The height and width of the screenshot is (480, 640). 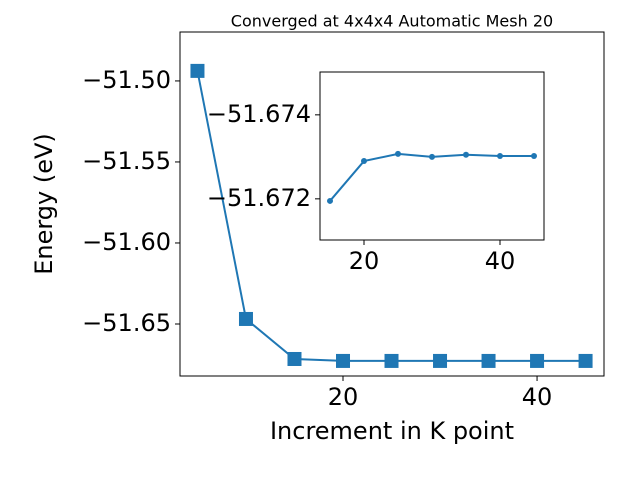 I want to click on y-tick-label: −51.50, so click(x=126, y=80).